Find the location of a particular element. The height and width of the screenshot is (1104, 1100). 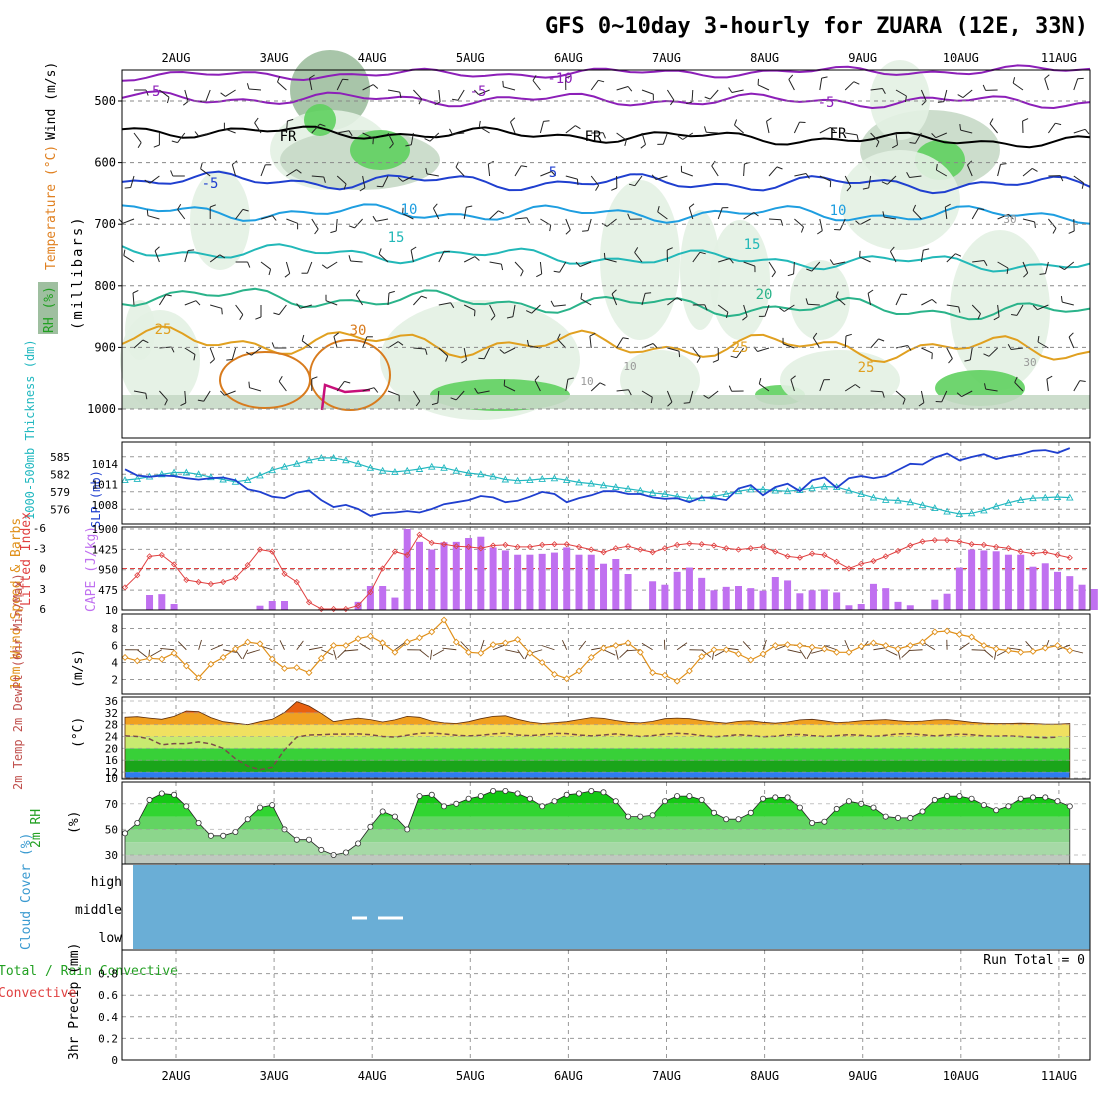

rh2m-tick-label: 50 is located at coordinates (111, 829).